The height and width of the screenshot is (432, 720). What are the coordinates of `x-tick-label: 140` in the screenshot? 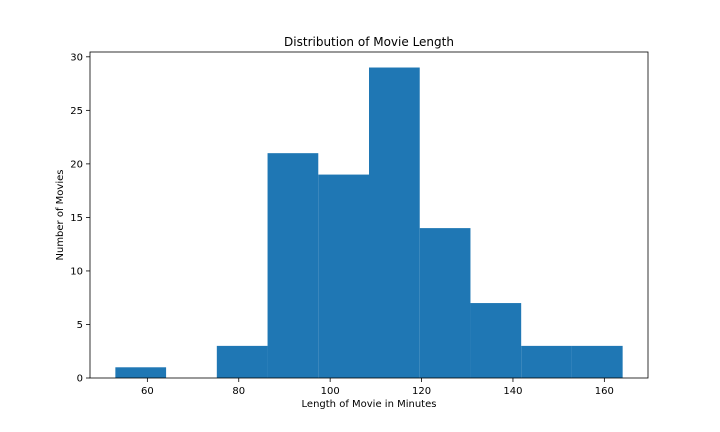 It's located at (512, 391).